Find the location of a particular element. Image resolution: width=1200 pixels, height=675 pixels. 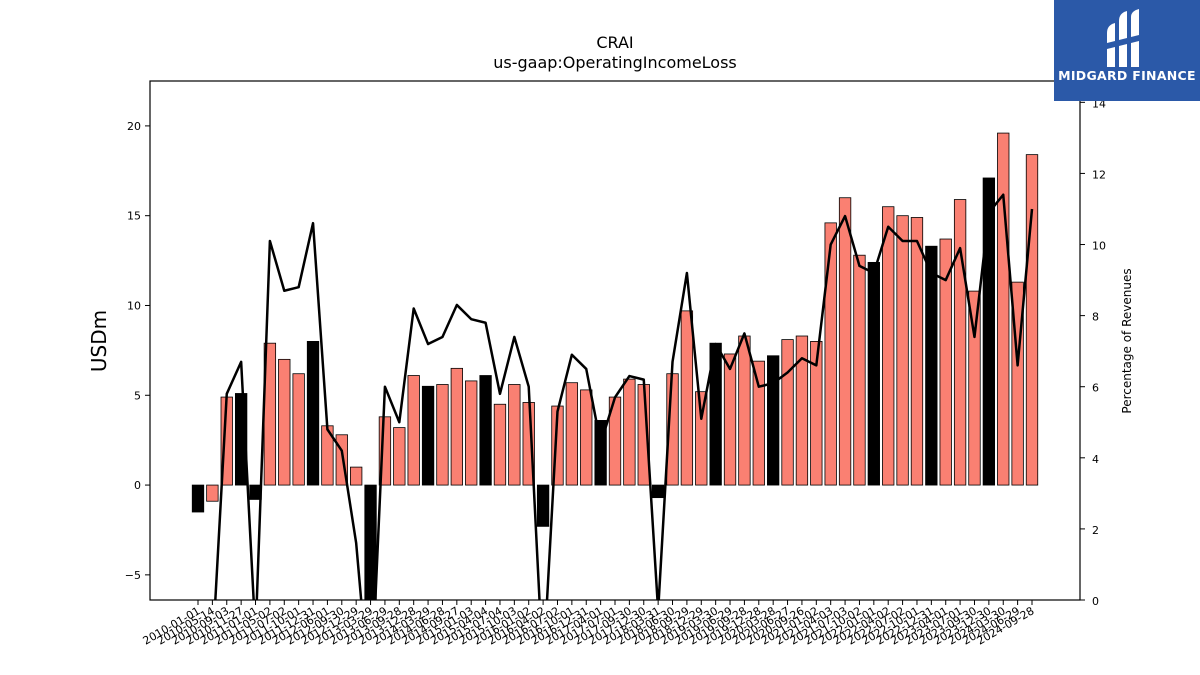

brand-logo: MIDGARD FINANCE is located at coordinates (1127, 50).